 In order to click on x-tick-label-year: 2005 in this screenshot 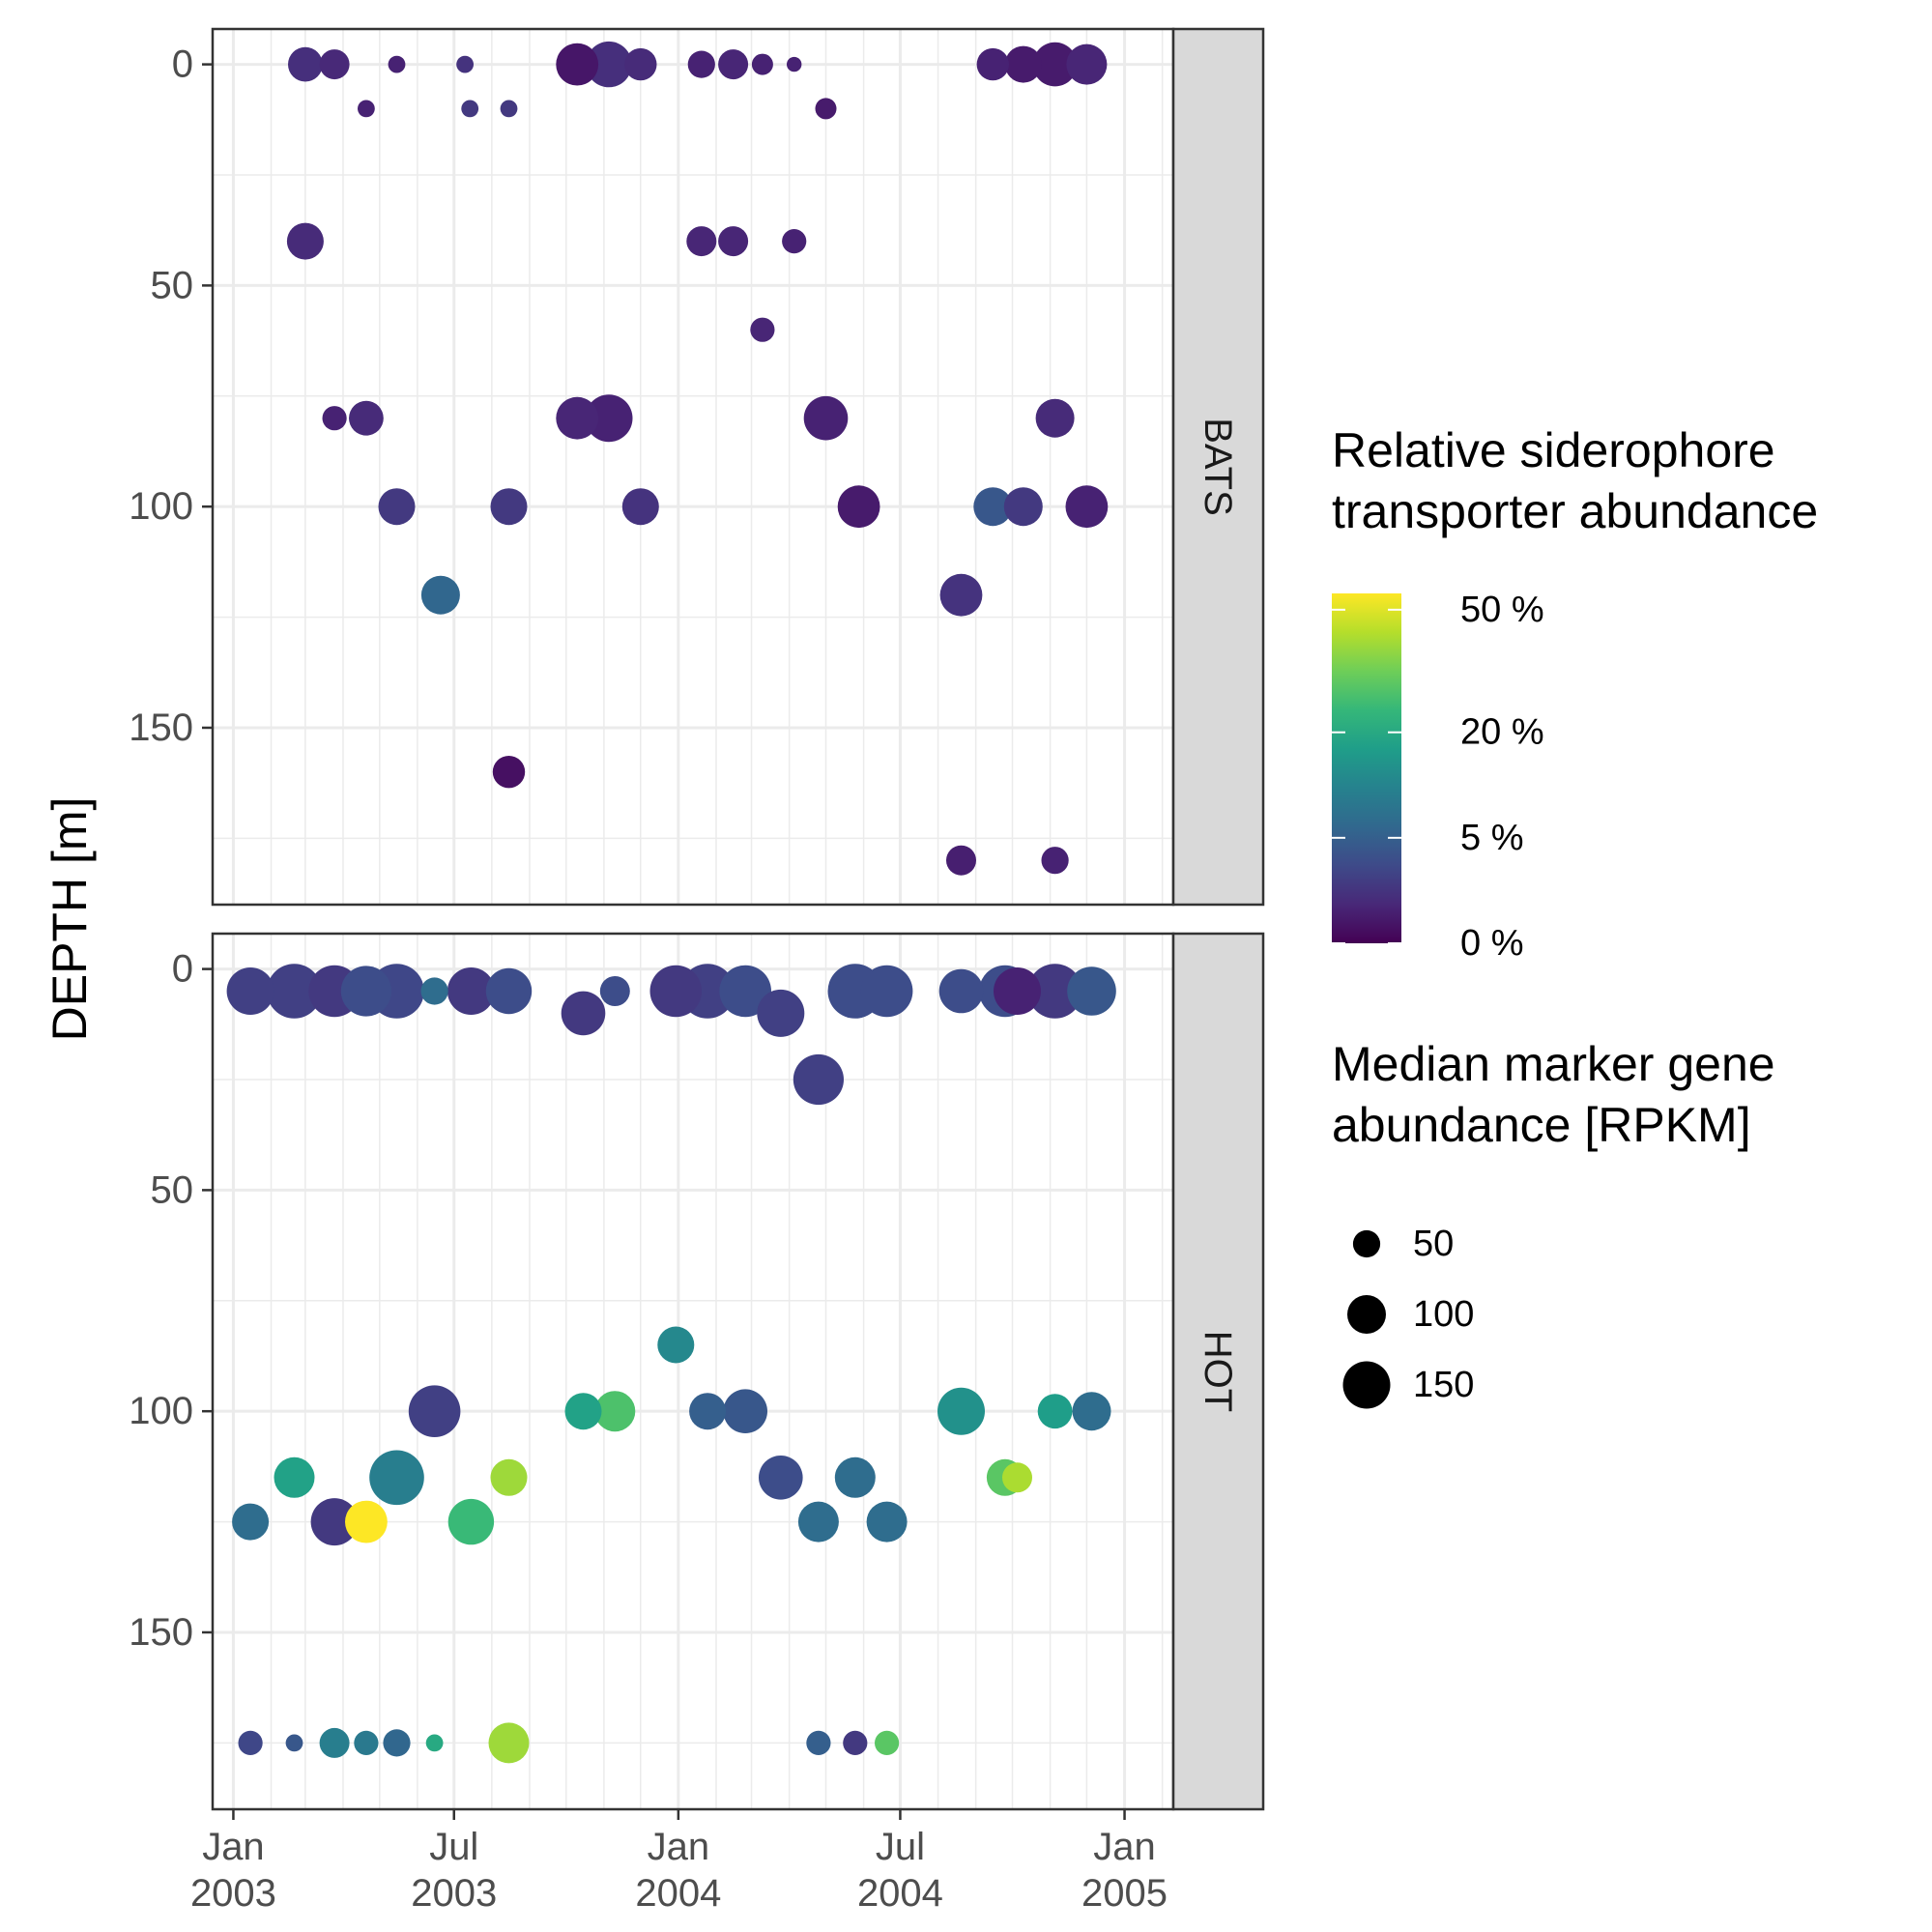, I will do `click(1124, 1893)`.